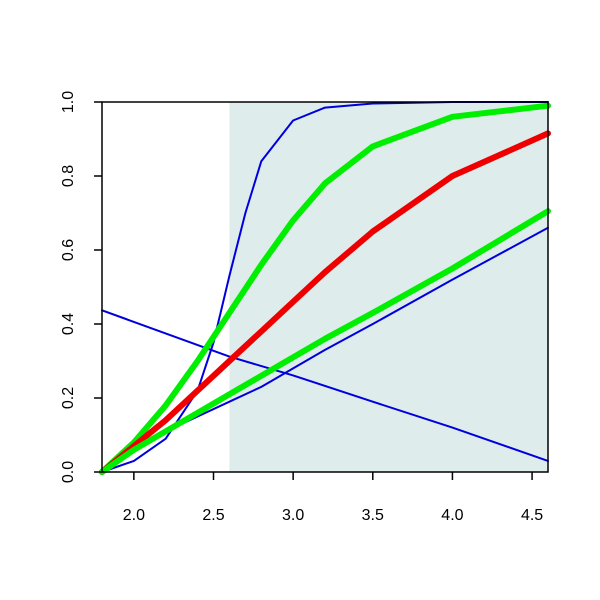 Image resolution: width=600 pixels, height=600 pixels. I want to click on x-tick-label: 3.5, so click(373, 515).